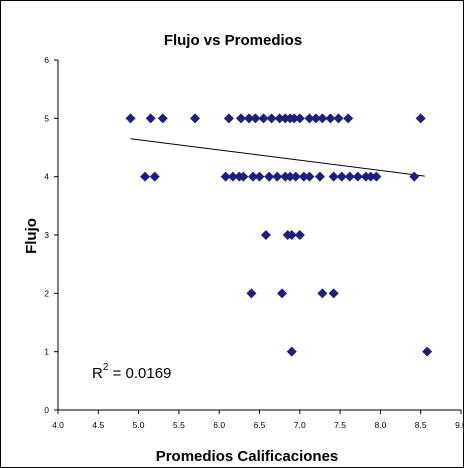 This screenshot has width=464, height=468. What do you see at coordinates (277, 157) in the screenshot?
I see `trendline` at bounding box center [277, 157].